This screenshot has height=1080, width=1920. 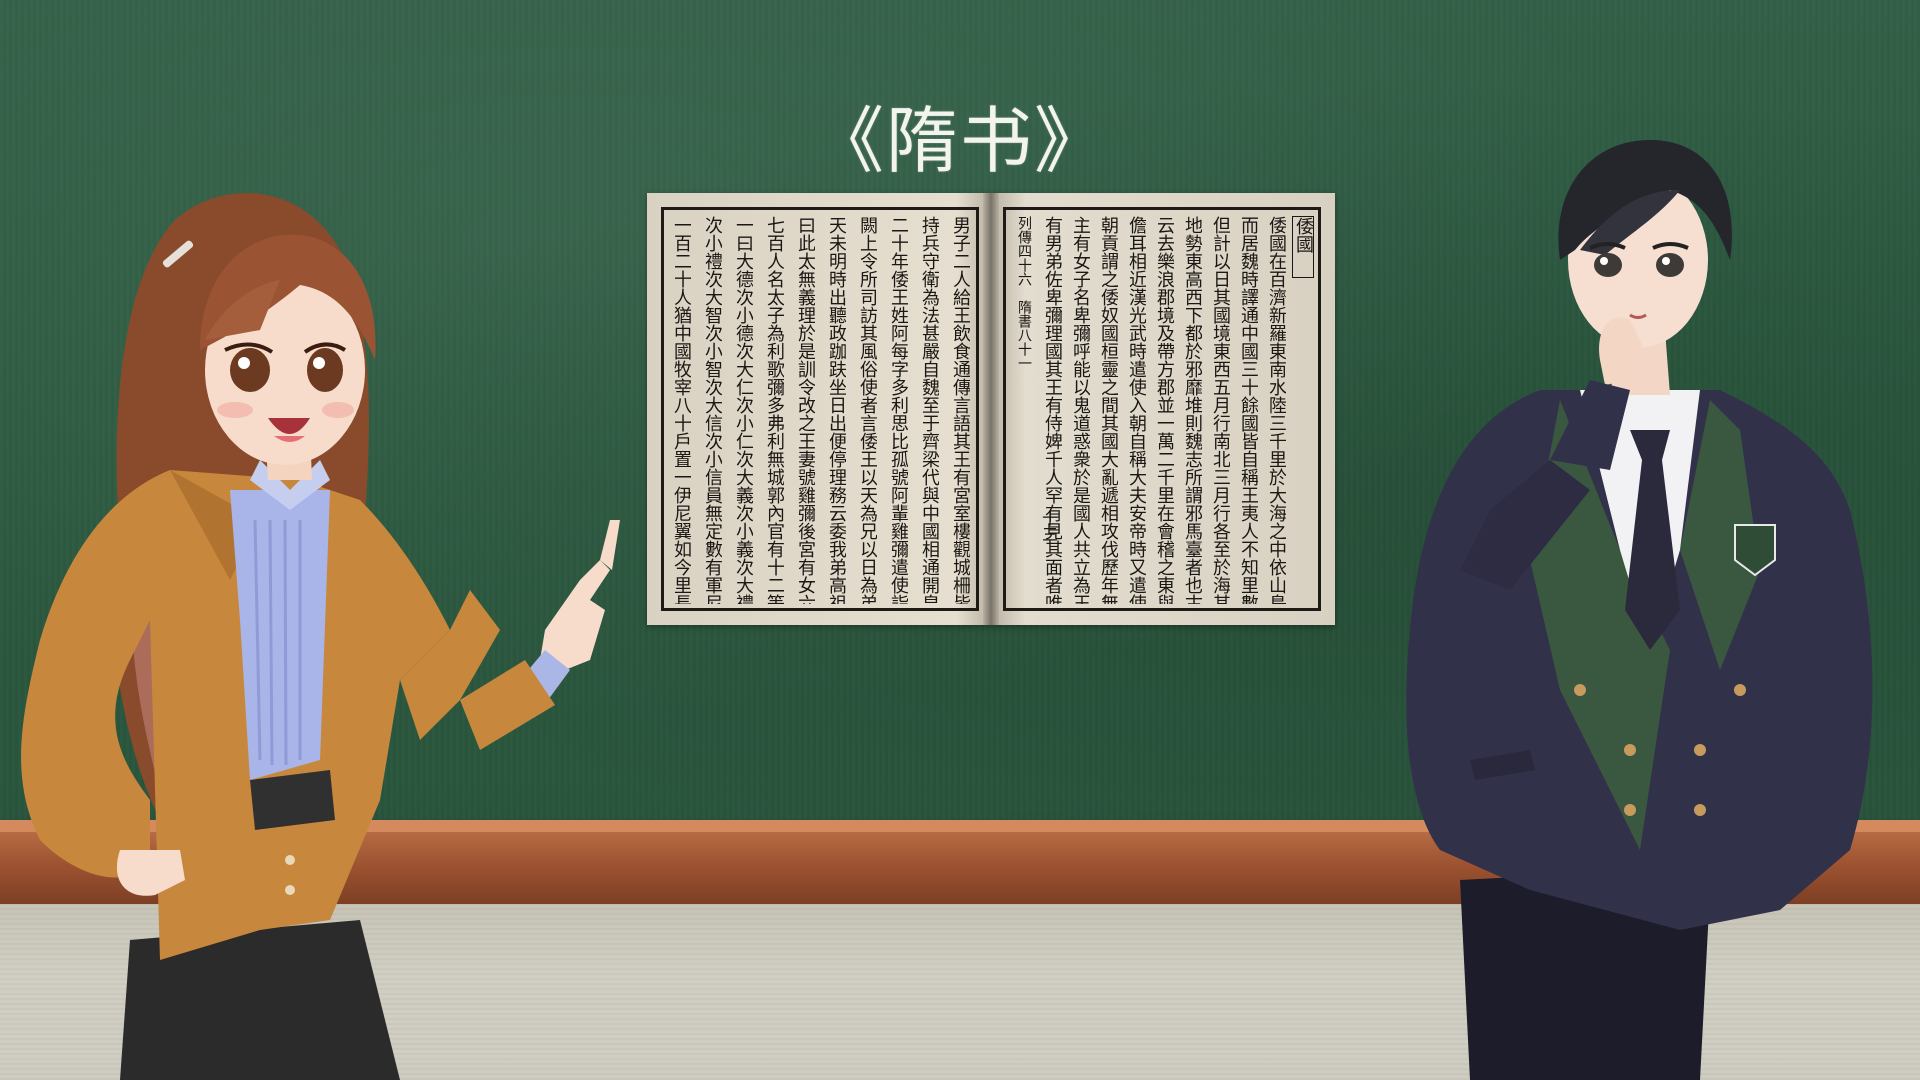 I want to click on book-text-column: 持兵守衛為法甚嚴自魏至于齊梁代與中國相通開皇, so click(x=929, y=410).